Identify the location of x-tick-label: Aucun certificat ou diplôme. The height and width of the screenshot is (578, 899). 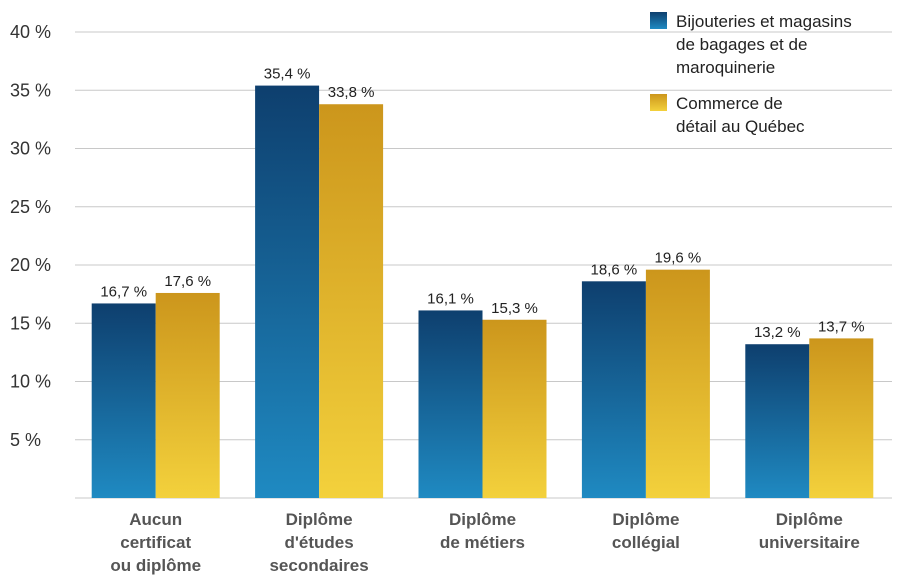
(155, 542).